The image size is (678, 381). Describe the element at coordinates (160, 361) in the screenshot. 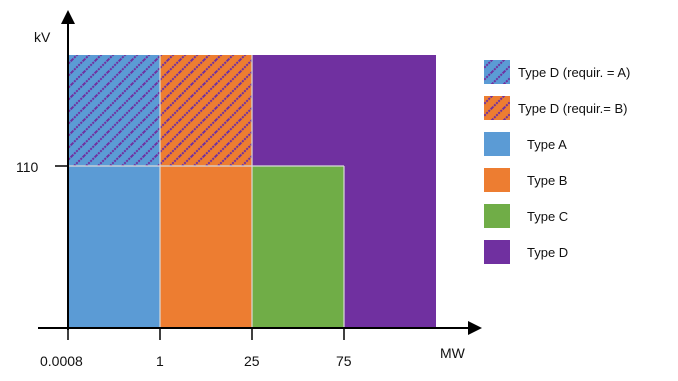

I see `x-tick-label-1: 1` at that location.